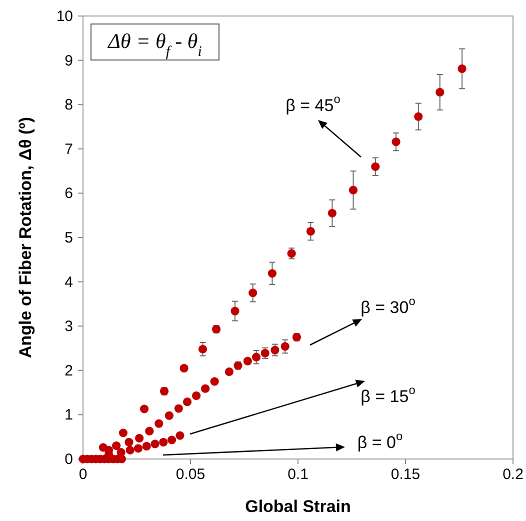 This screenshot has height=521, width=526. Describe the element at coordinates (68, 371) in the screenshot. I see `y-tick-label: 2` at that location.